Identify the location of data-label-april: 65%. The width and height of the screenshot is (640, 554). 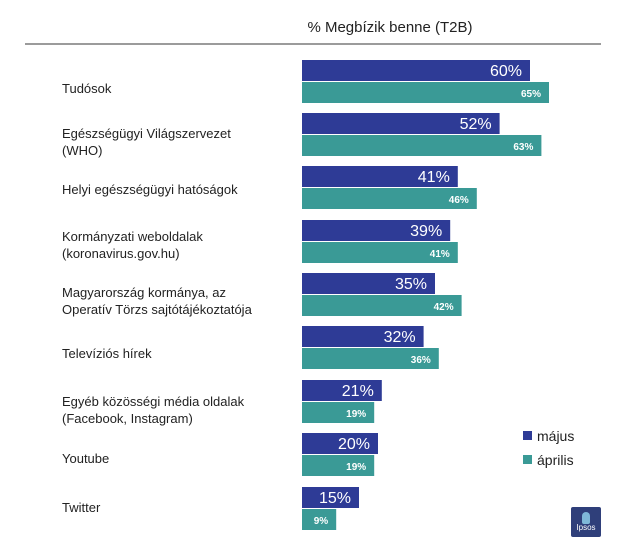
(531, 94).